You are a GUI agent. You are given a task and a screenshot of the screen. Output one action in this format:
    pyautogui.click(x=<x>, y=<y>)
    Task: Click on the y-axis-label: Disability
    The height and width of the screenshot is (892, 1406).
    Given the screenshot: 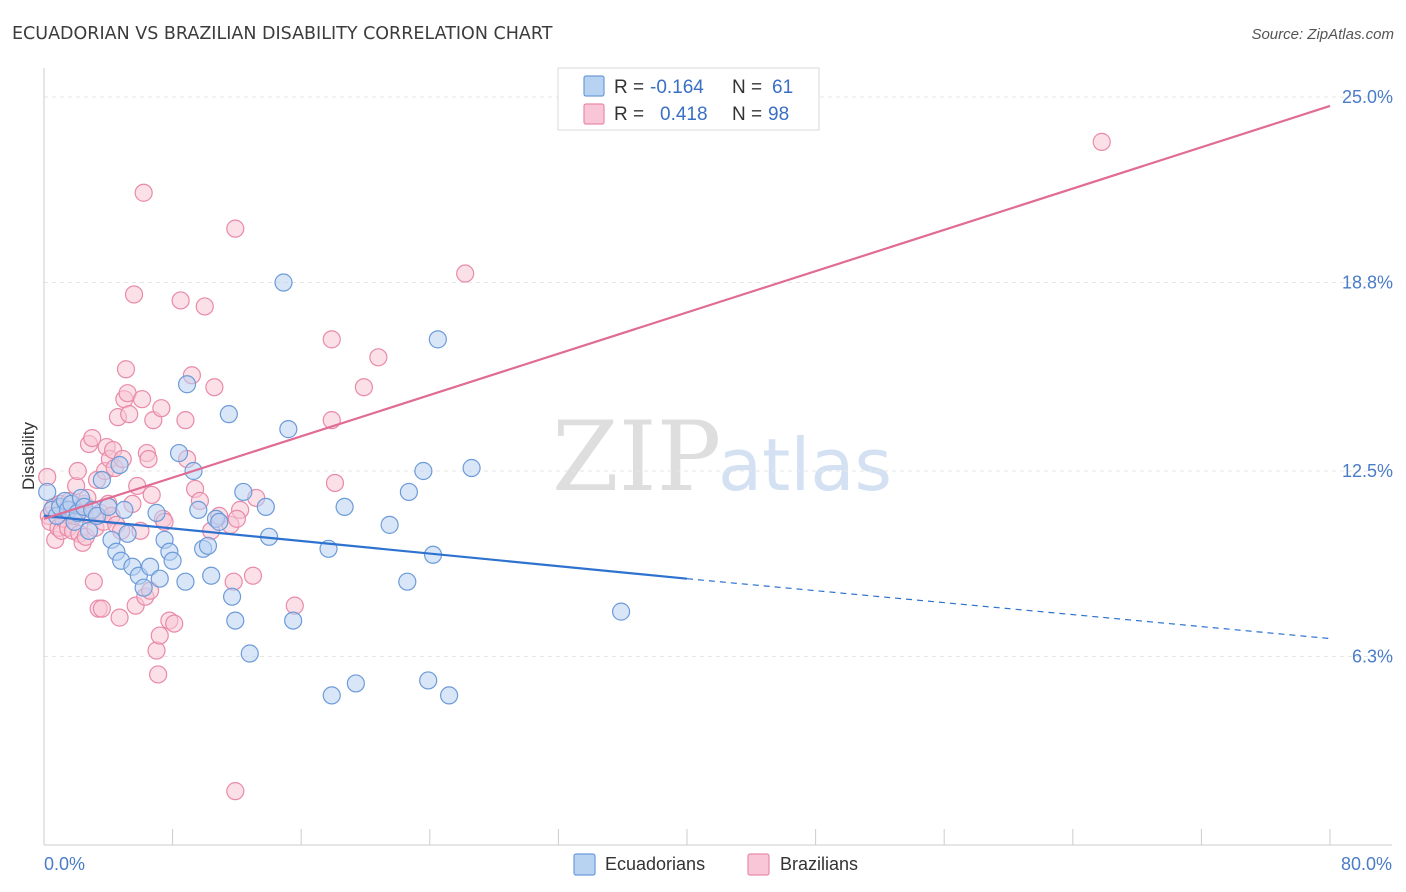 What is the action you would take?
    pyautogui.click(x=28, y=455)
    